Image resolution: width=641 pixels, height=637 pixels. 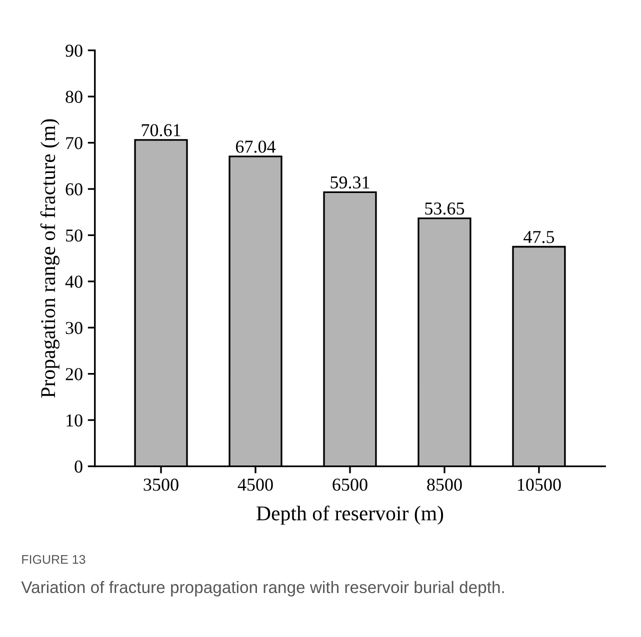 I want to click on y-tick-label: 0, so click(x=78, y=466).